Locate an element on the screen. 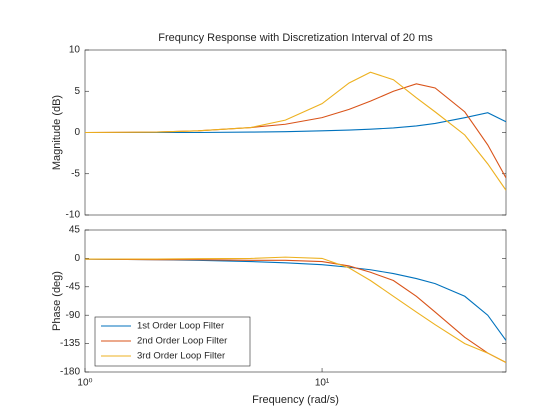 Image resolution: width=560 pixels, height=420 pixels. y-axis-label: Phase (deg) is located at coordinates (57, 301).